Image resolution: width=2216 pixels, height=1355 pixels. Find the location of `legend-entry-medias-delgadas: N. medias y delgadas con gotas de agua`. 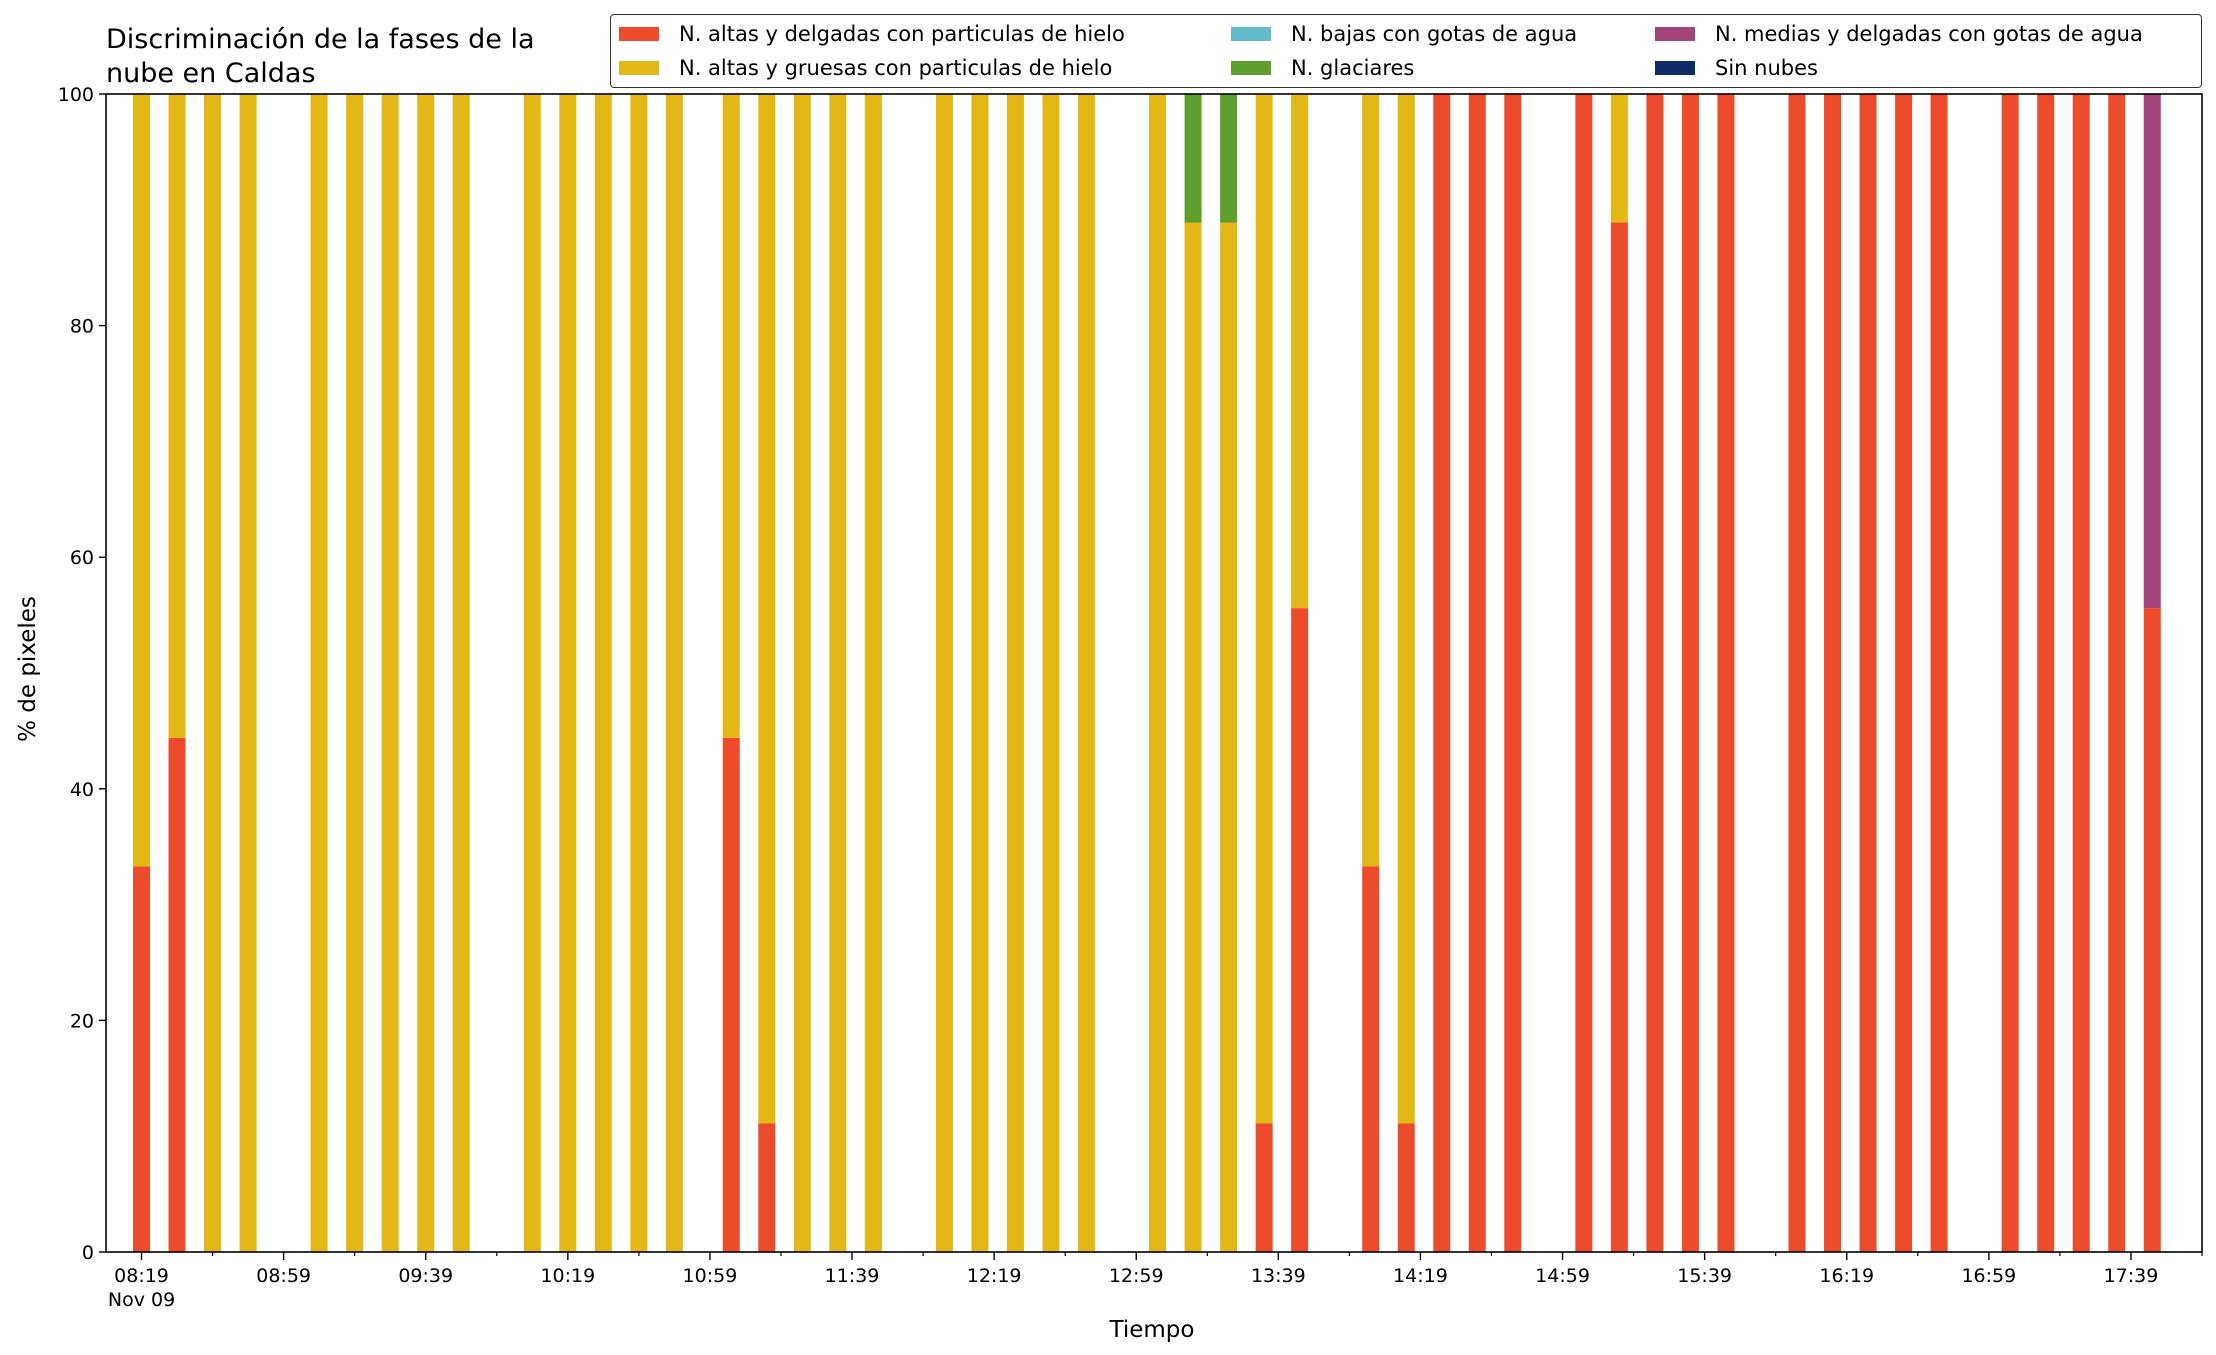

legend-entry-medias-delgadas: N. medias y delgadas con gotas de agua is located at coordinates (1899, 34).